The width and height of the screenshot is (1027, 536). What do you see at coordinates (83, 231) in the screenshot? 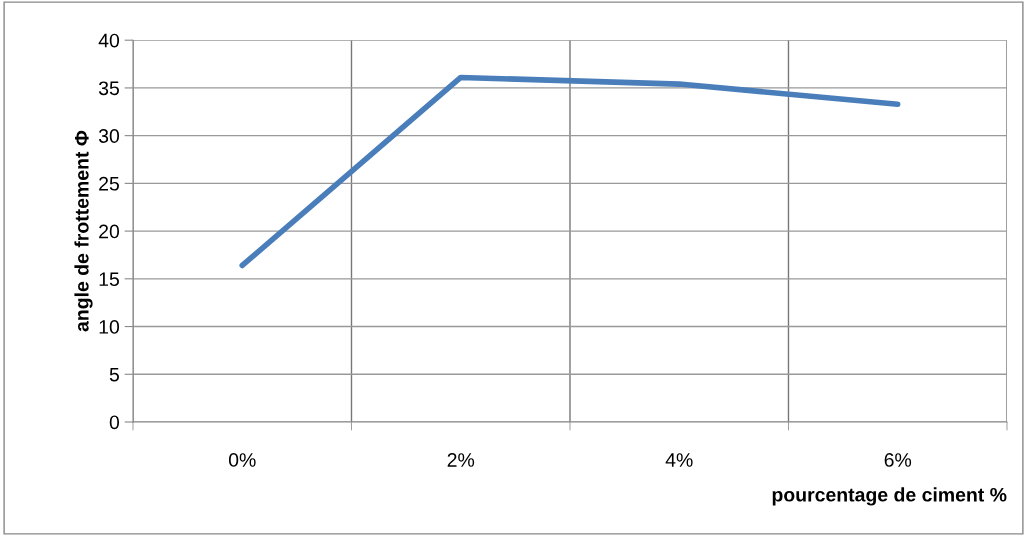
I see `y-axis-title: angle de frottement Φ` at bounding box center [83, 231].